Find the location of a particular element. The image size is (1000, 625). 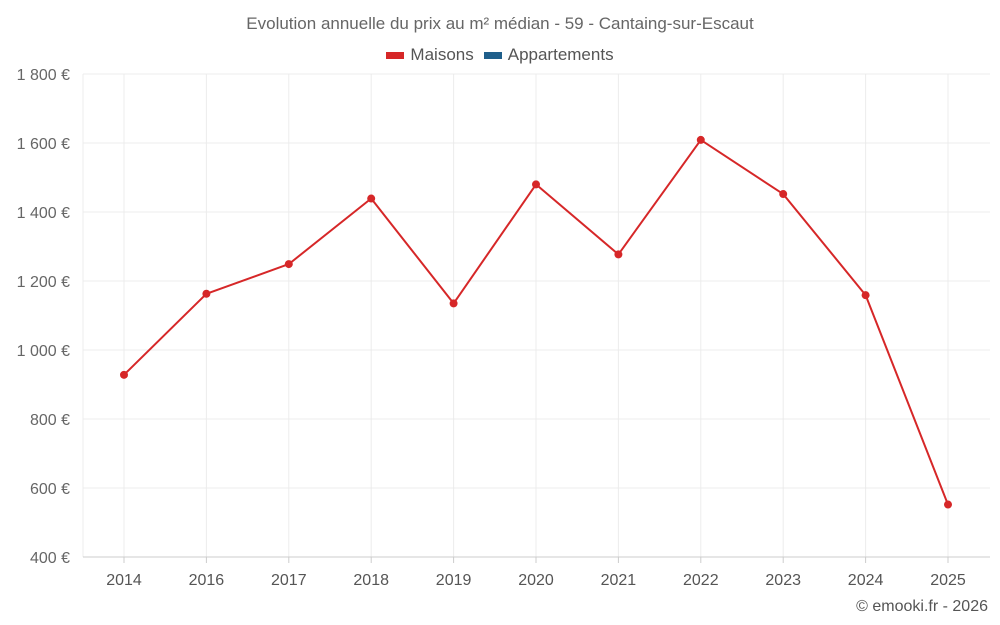

x-tick-label: 2019 is located at coordinates (454, 580).